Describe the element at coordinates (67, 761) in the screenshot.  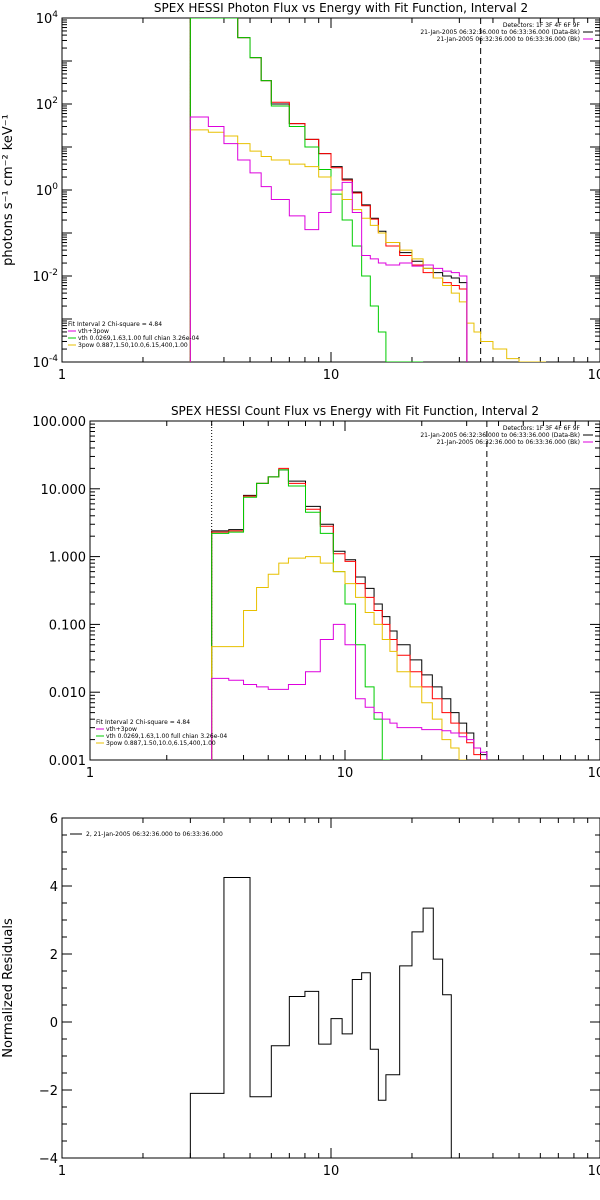
I see `y-tick-label: 0.001` at that location.